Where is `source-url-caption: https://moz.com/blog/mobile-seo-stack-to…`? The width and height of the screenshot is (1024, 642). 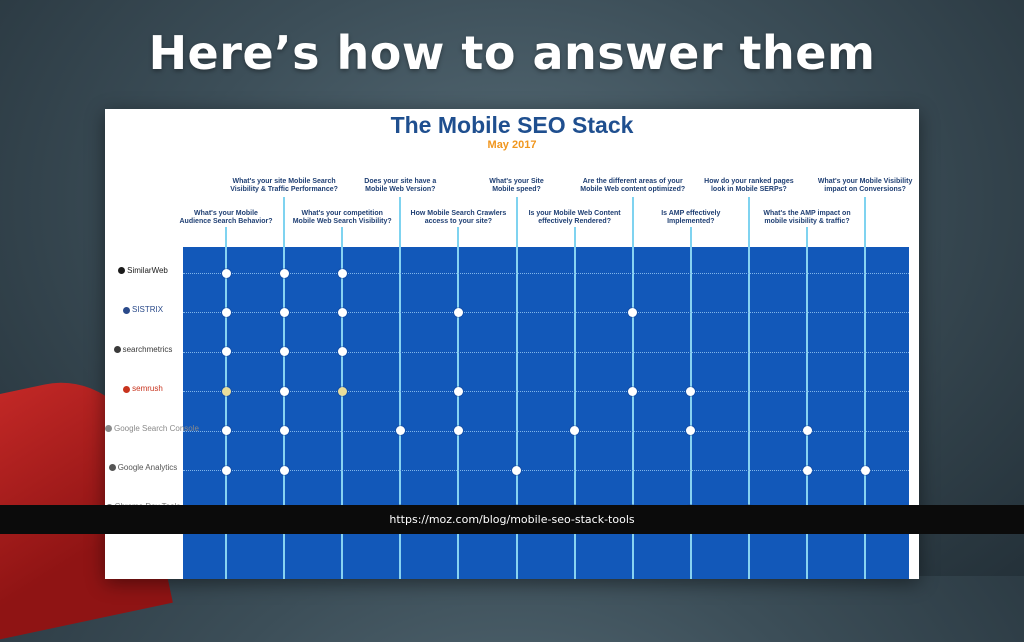
source-url-caption: https://moz.com/blog/mobile-seo-stack-to… is located at coordinates (512, 519).